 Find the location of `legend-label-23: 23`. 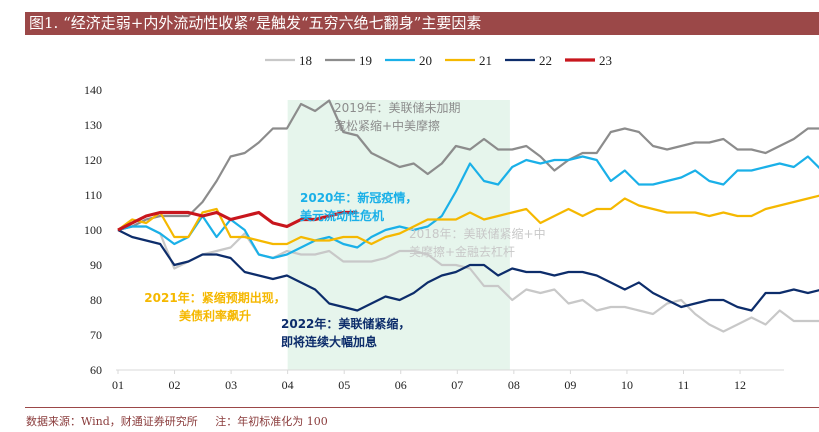

legend-label-23: 23 is located at coordinates (605, 60).